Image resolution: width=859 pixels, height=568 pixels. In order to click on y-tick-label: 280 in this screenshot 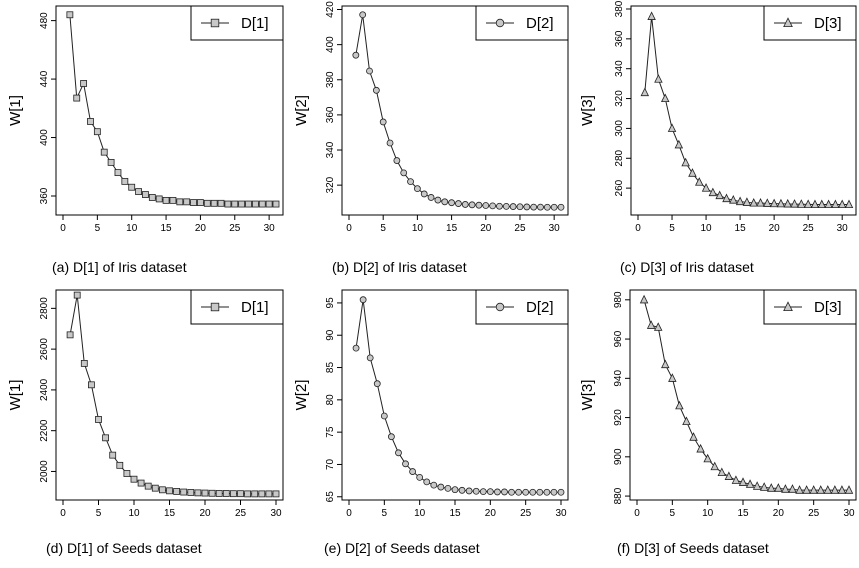, I will do `click(619, 157)`.